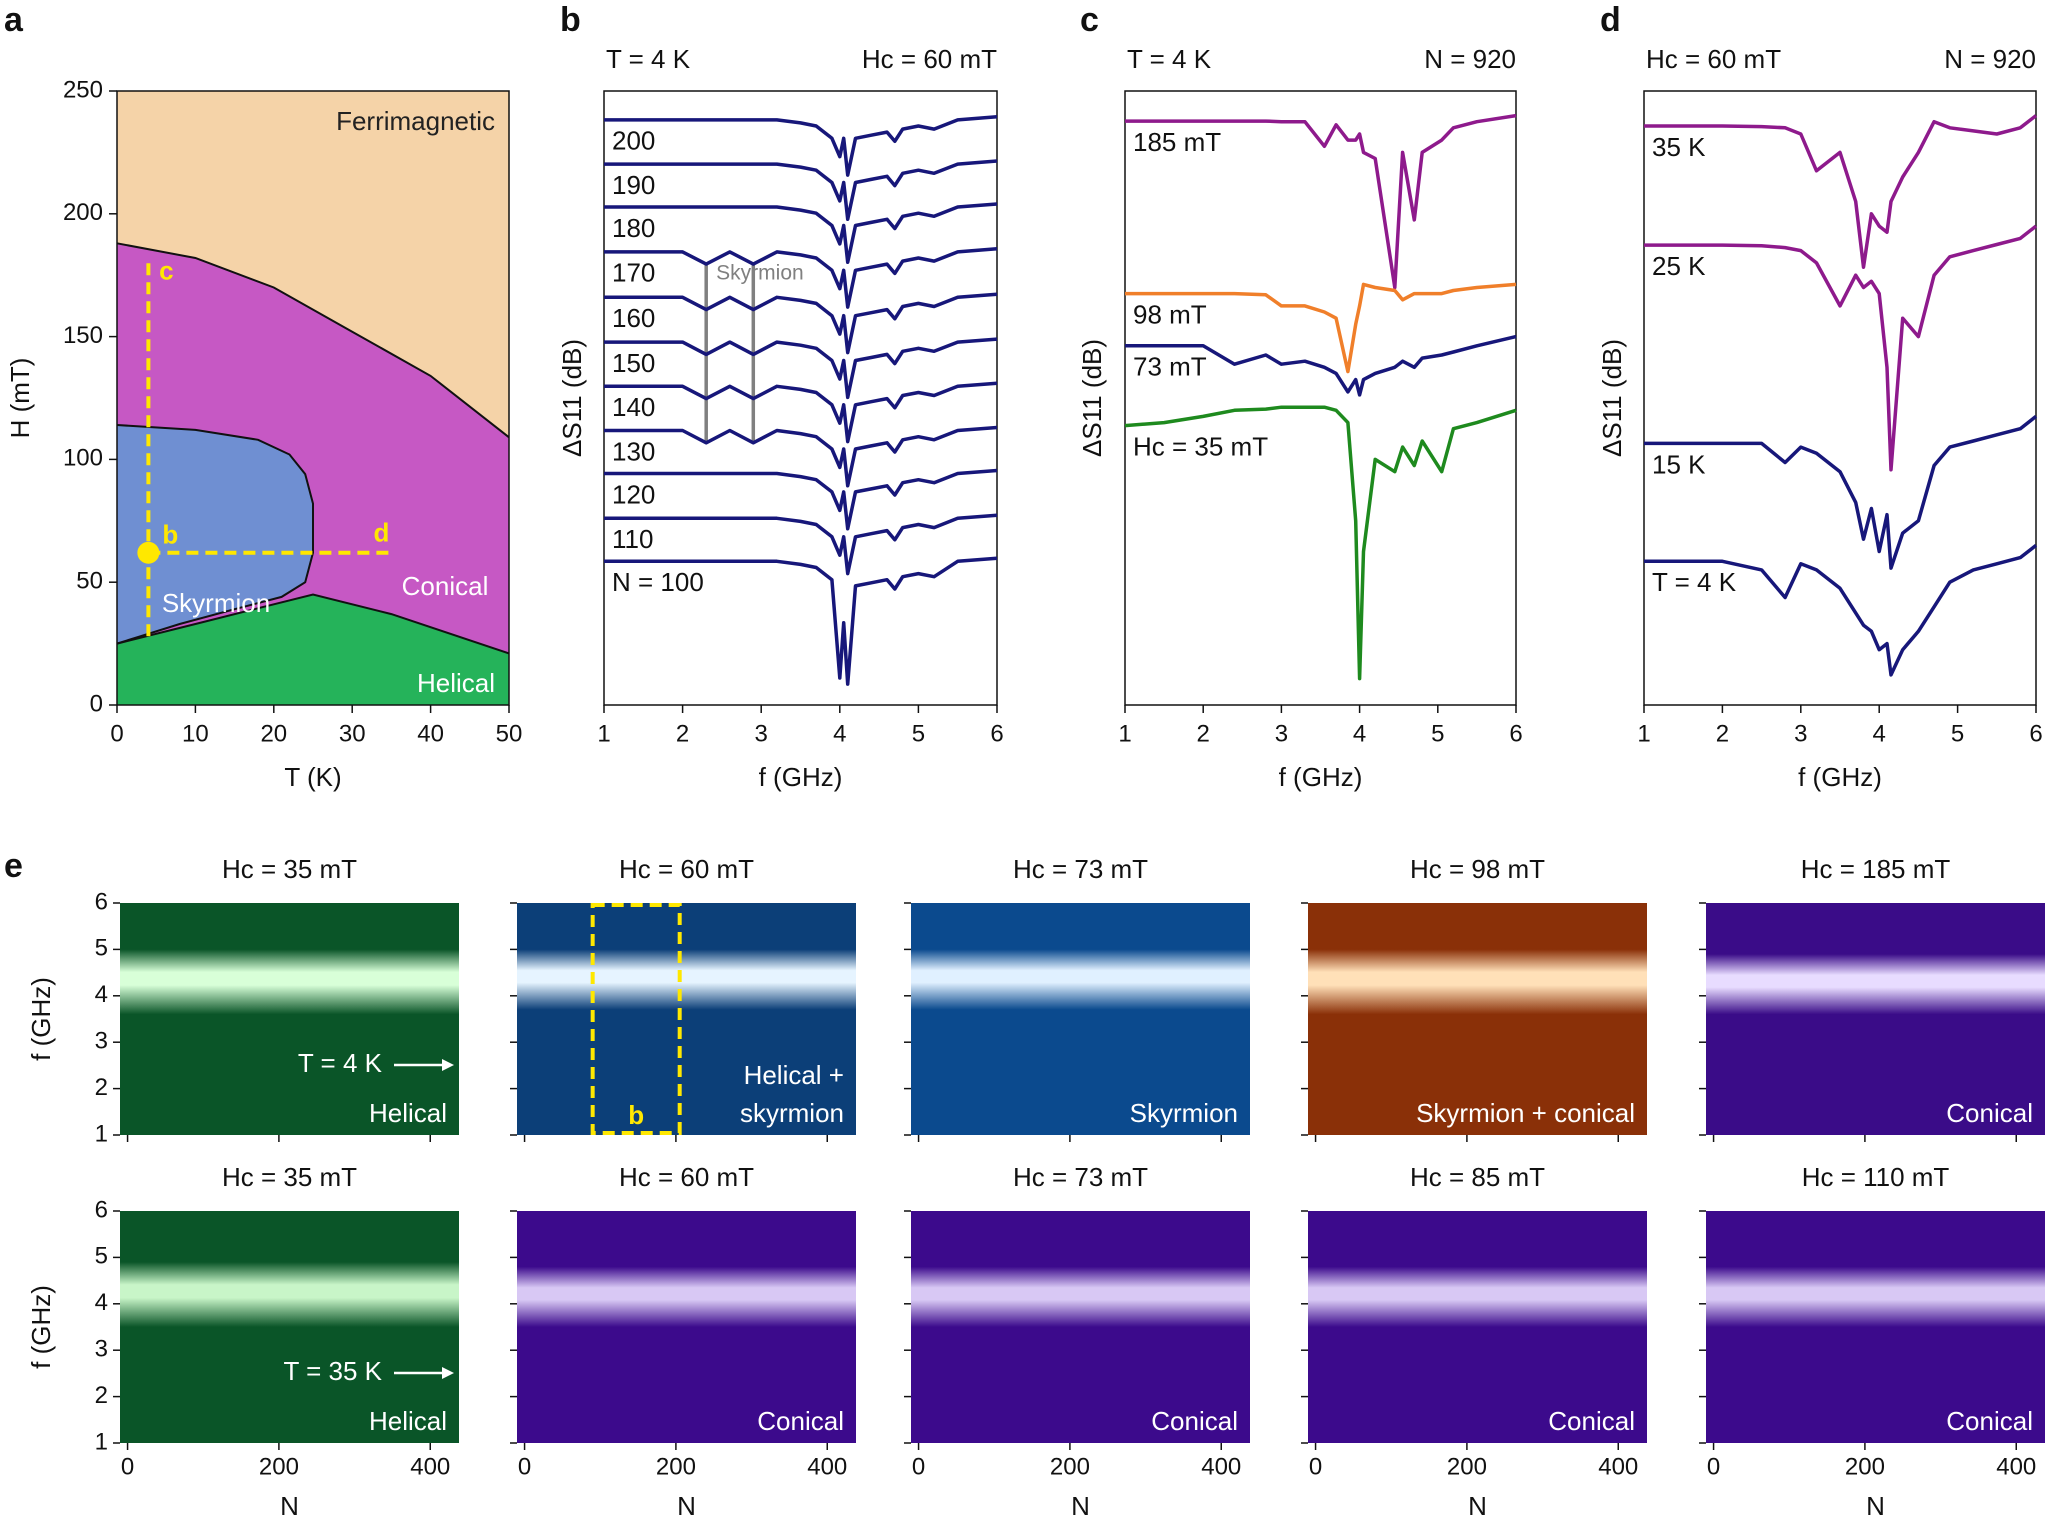  What do you see at coordinates (794, 1075) in the screenshot?
I see `heatmap-note: Helical +` at bounding box center [794, 1075].